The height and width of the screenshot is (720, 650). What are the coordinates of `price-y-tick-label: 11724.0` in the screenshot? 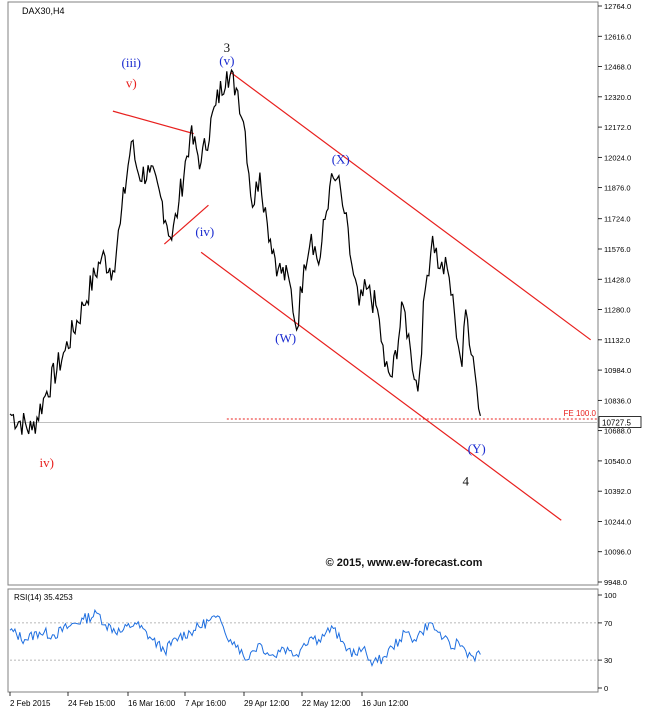 It's located at (617, 219).